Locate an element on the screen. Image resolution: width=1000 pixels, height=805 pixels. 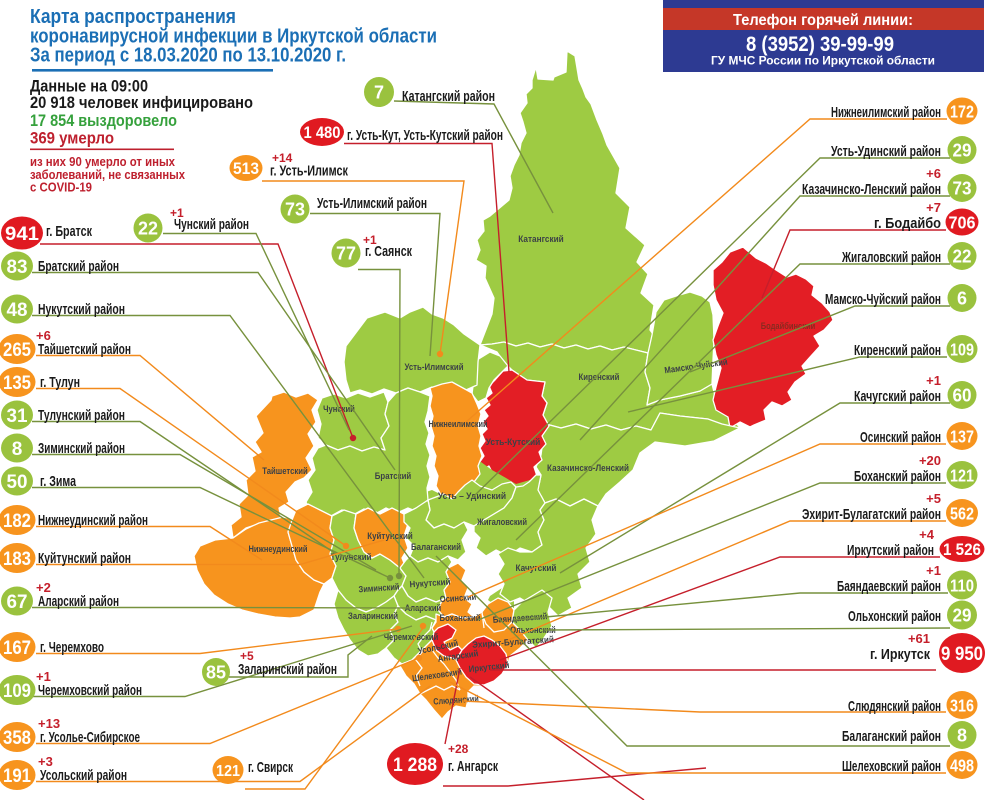
svg-text:г. Усть-Кут, Усть-Кутский райо: г. Усть-Кут, Усть-Кутский район is located at coordinates (425, 135).